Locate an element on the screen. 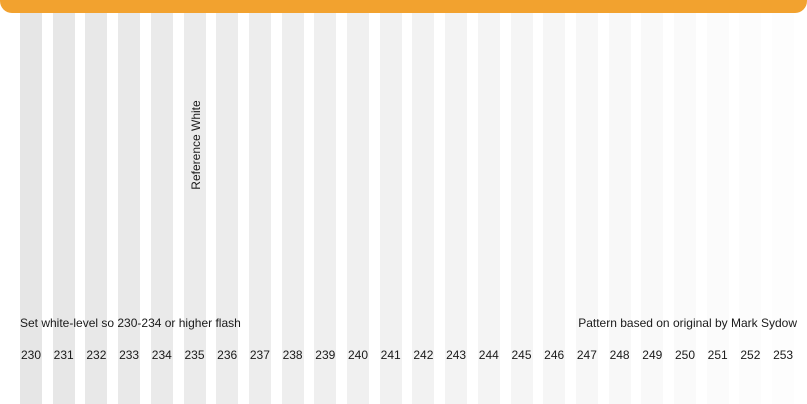 The image size is (807, 404). level-label-248: 248 is located at coordinates (619, 355).